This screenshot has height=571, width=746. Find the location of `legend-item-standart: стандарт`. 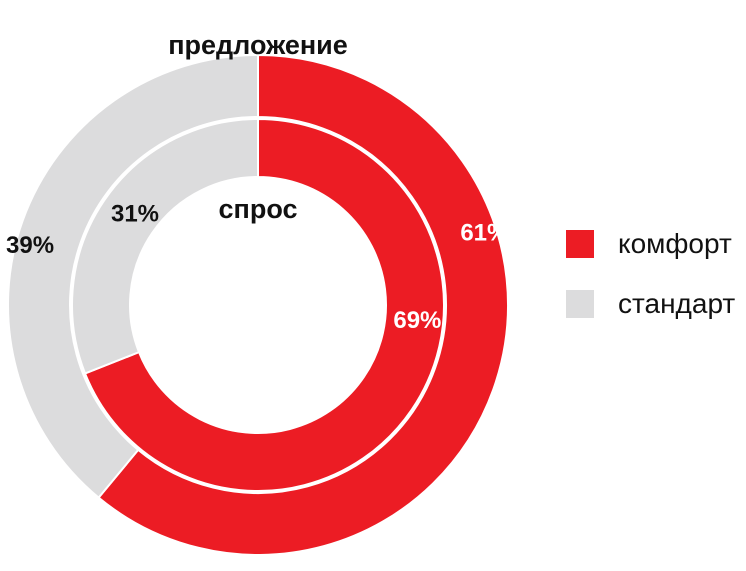

legend-item-standart: стандарт is located at coordinates (650, 304).